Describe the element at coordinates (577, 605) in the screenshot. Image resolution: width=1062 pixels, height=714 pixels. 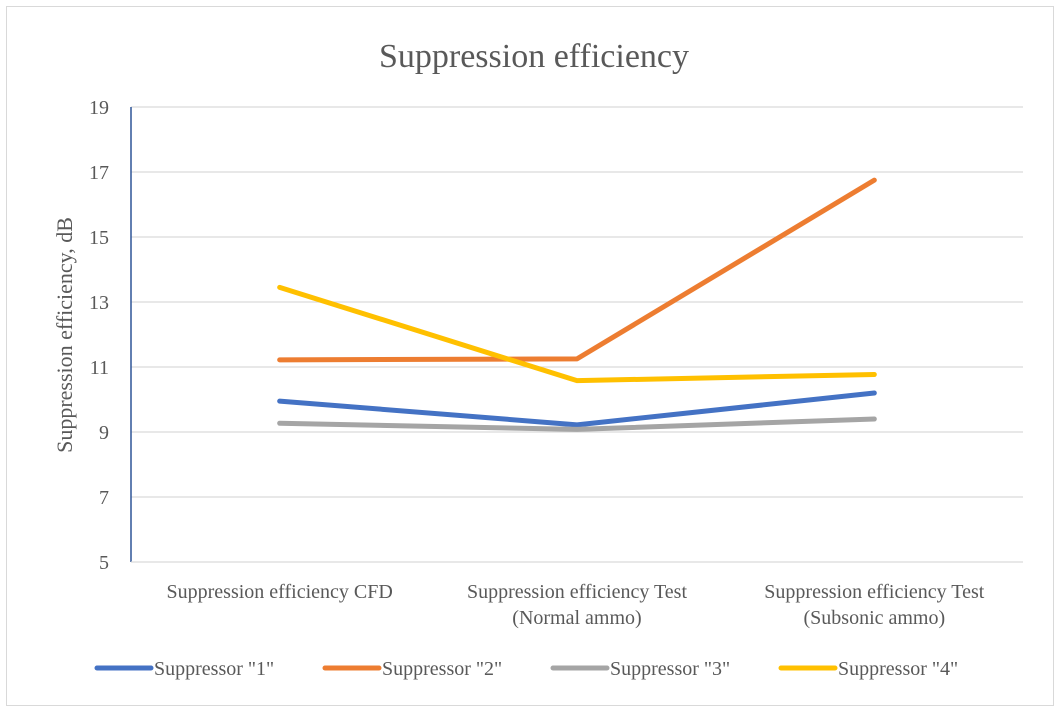
I see `x-tick-label: Suppression efficiency Test (Normal ammo)` at that location.